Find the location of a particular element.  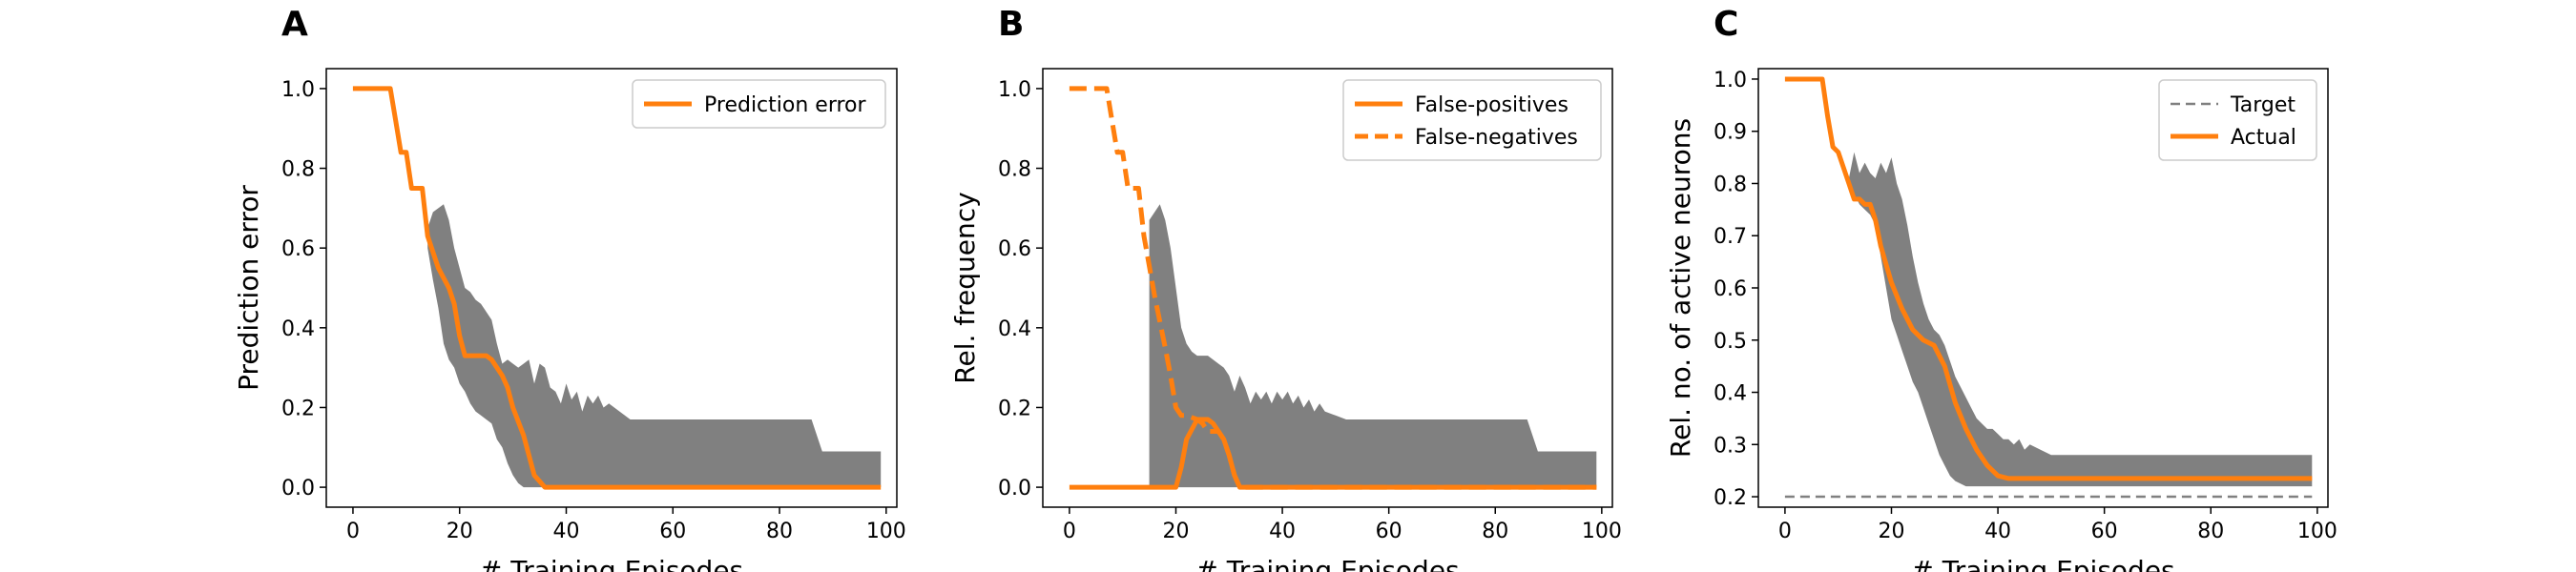

y-axis-label: Rel. no. of active neurons is located at coordinates (1680, 288).